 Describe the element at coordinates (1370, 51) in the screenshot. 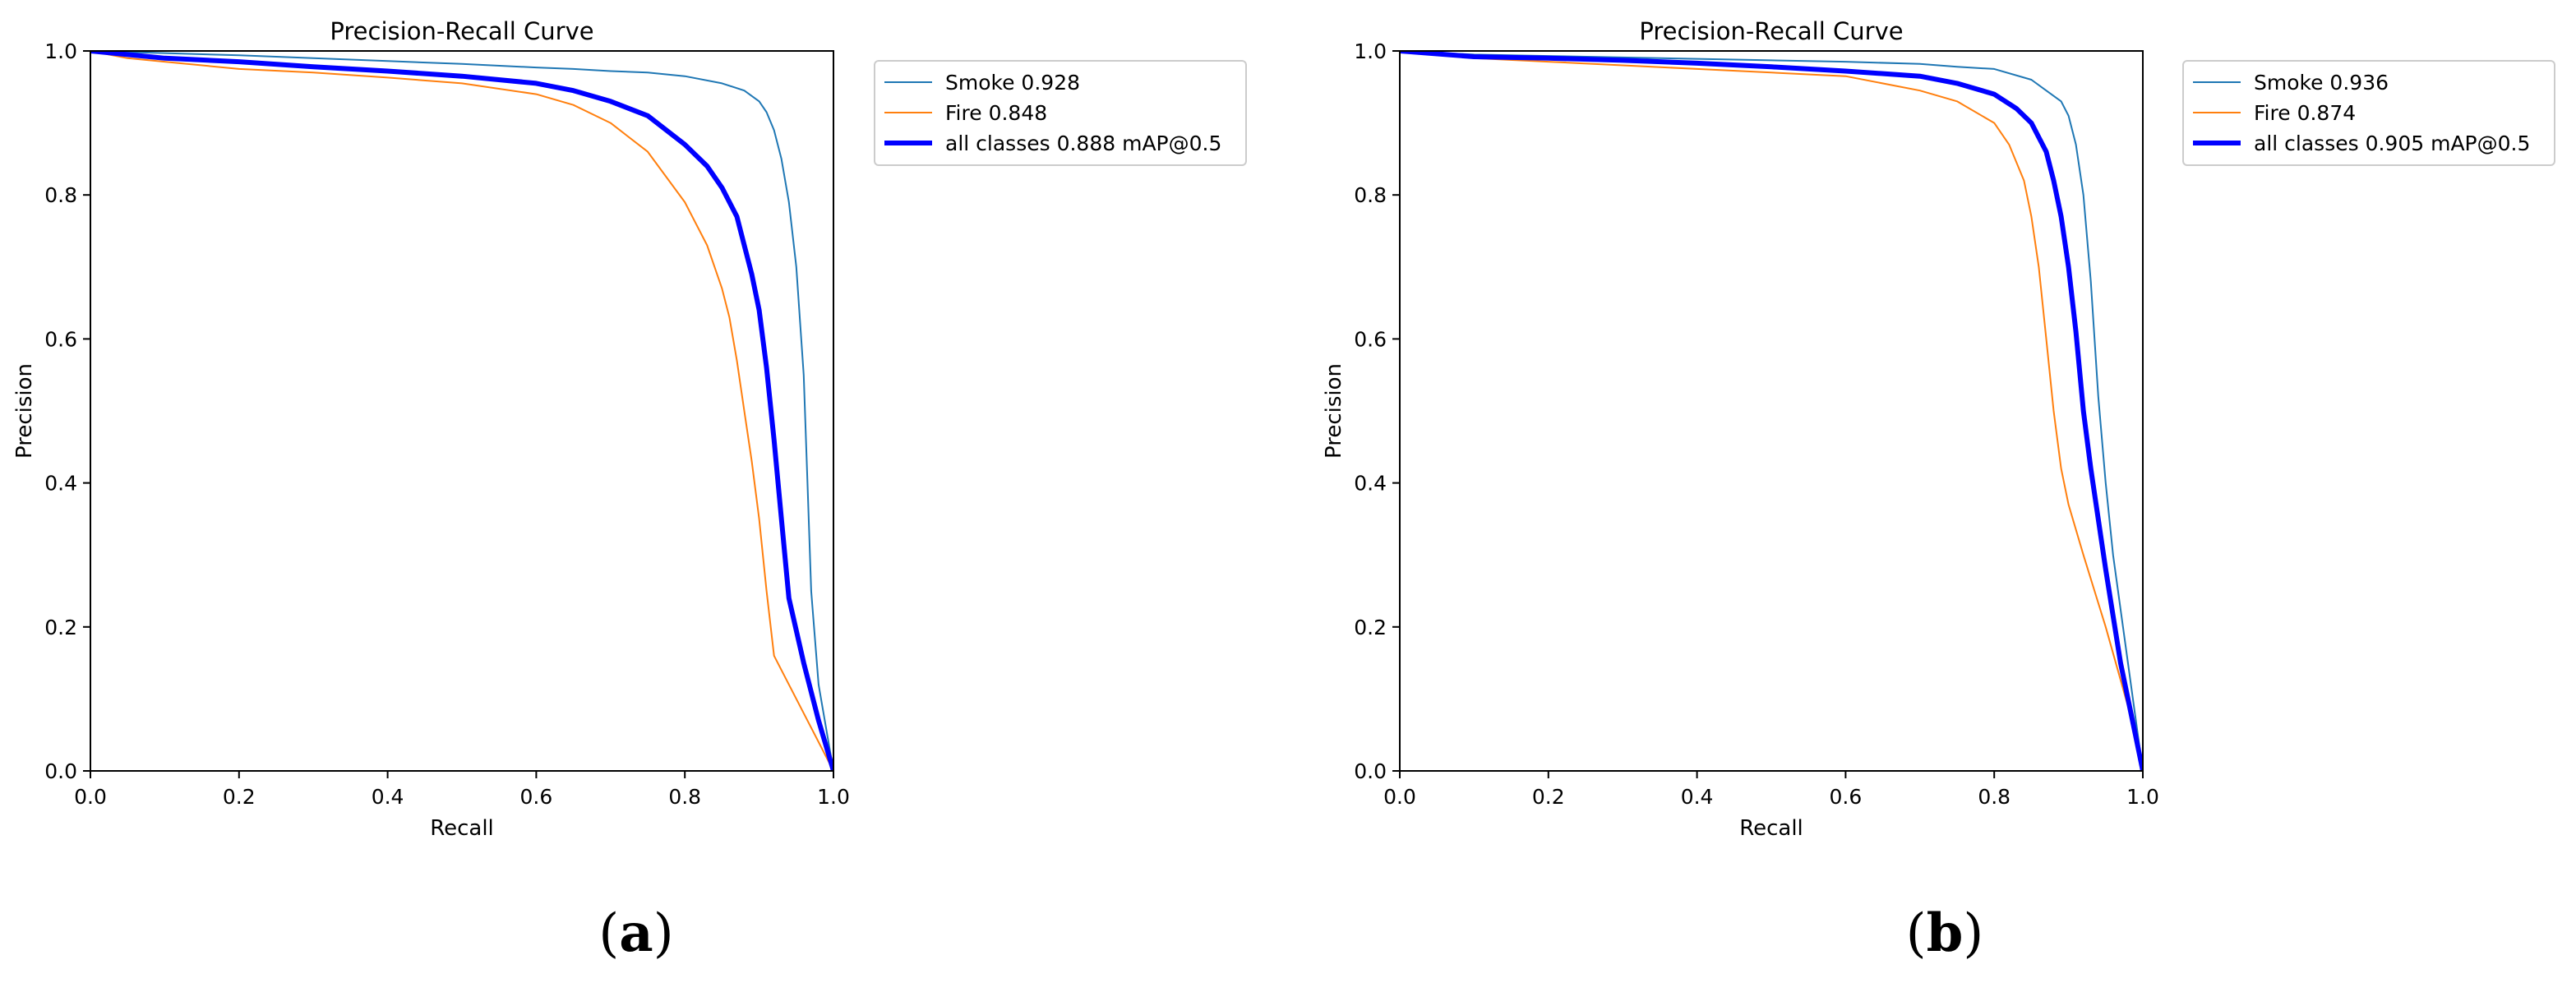

I see `panel-b-ytick-label-5: 1.0` at that location.